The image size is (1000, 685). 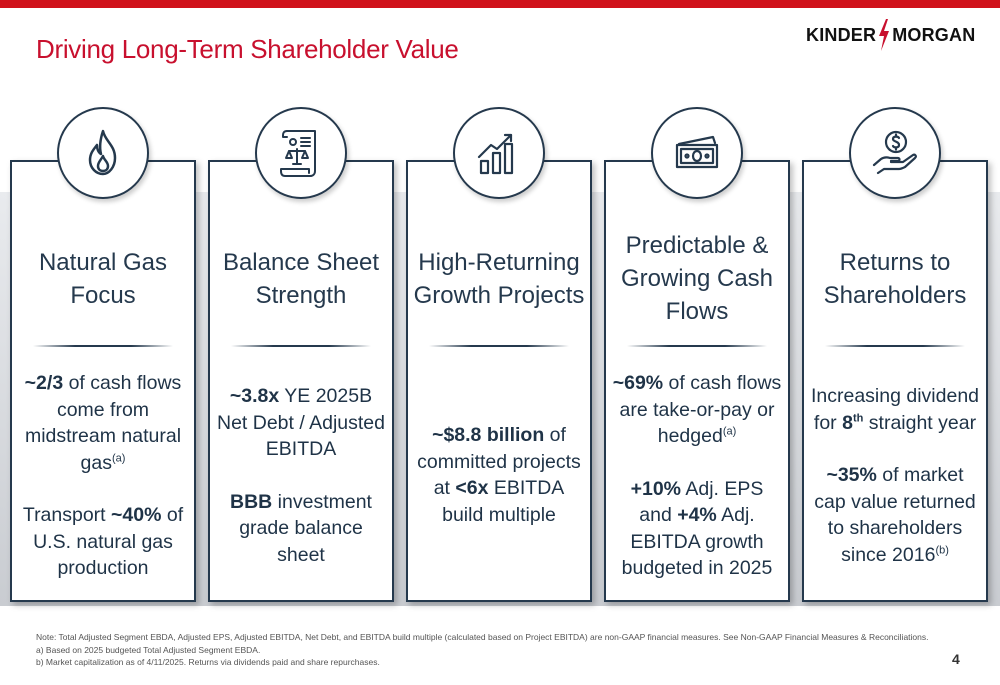 What do you see at coordinates (858, 418) in the screenshot?
I see `ordinal-suffix: th` at bounding box center [858, 418].